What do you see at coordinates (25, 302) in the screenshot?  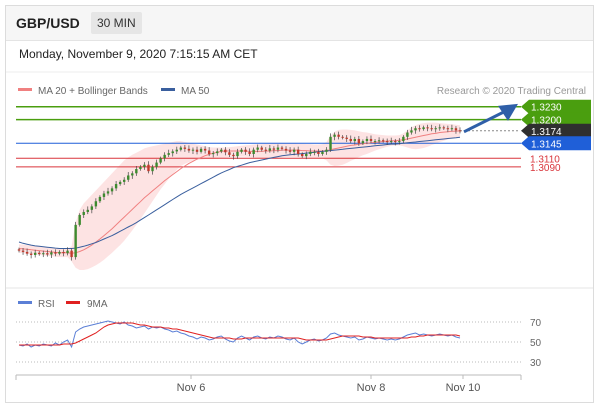 I see `rsi-legend-swatch` at bounding box center [25, 302].